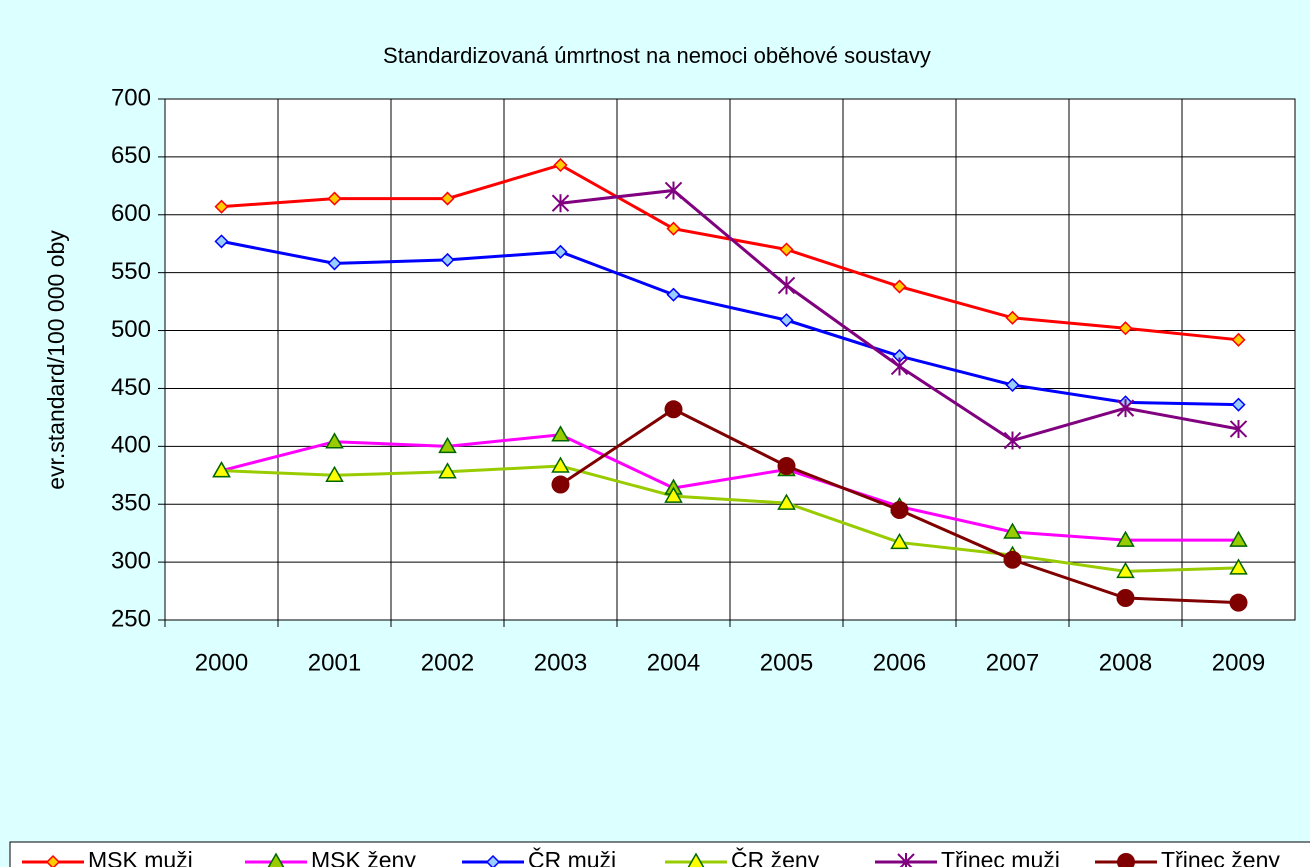 The height and width of the screenshot is (867, 1310). What do you see at coordinates (572, 856) in the screenshot?
I see `legend-label: ČR muži` at bounding box center [572, 856].